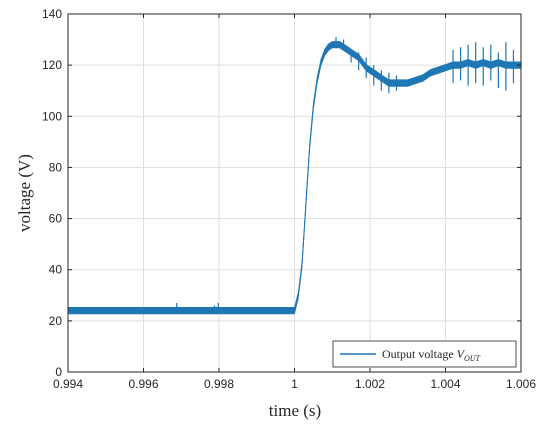  I want to click on y-tick-label: 80, so click(56, 167).